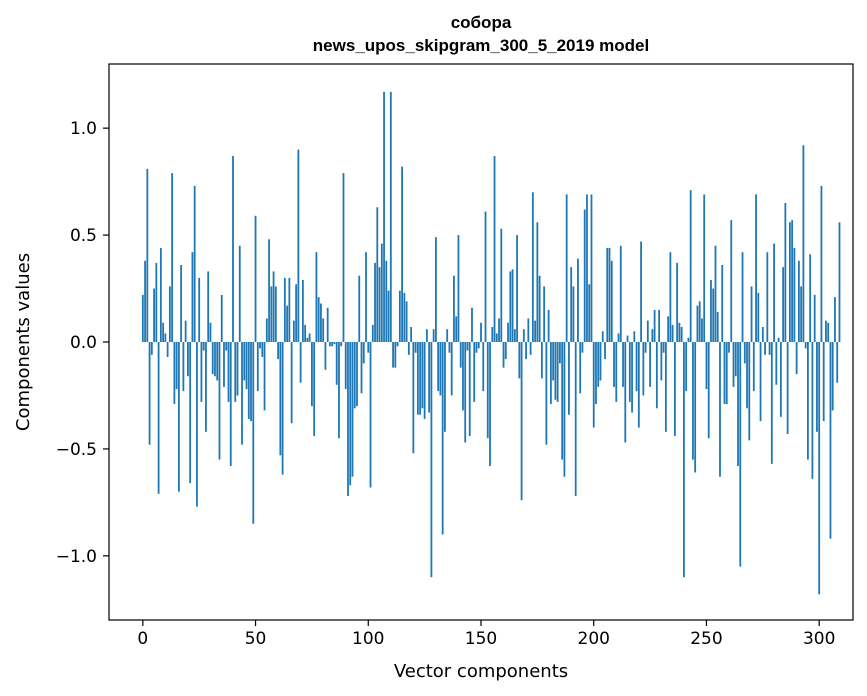 This screenshot has width=867, height=696. Describe the element at coordinates (76, 557) in the screenshot. I see `y-tick-label: −1.0` at that location.